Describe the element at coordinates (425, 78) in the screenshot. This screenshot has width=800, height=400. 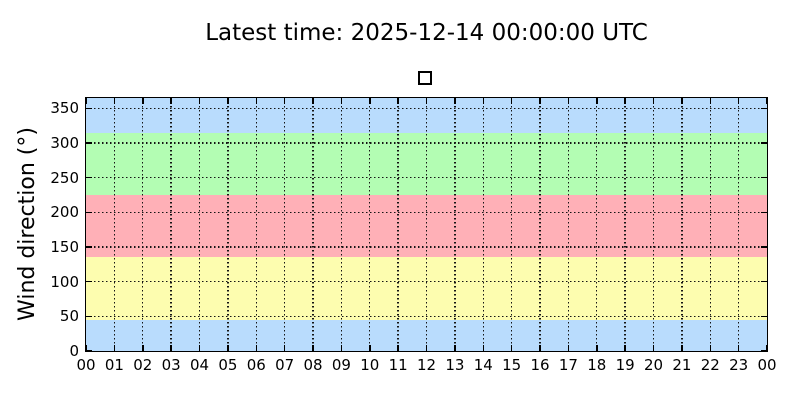
I see `legend-open-square-marker` at that location.